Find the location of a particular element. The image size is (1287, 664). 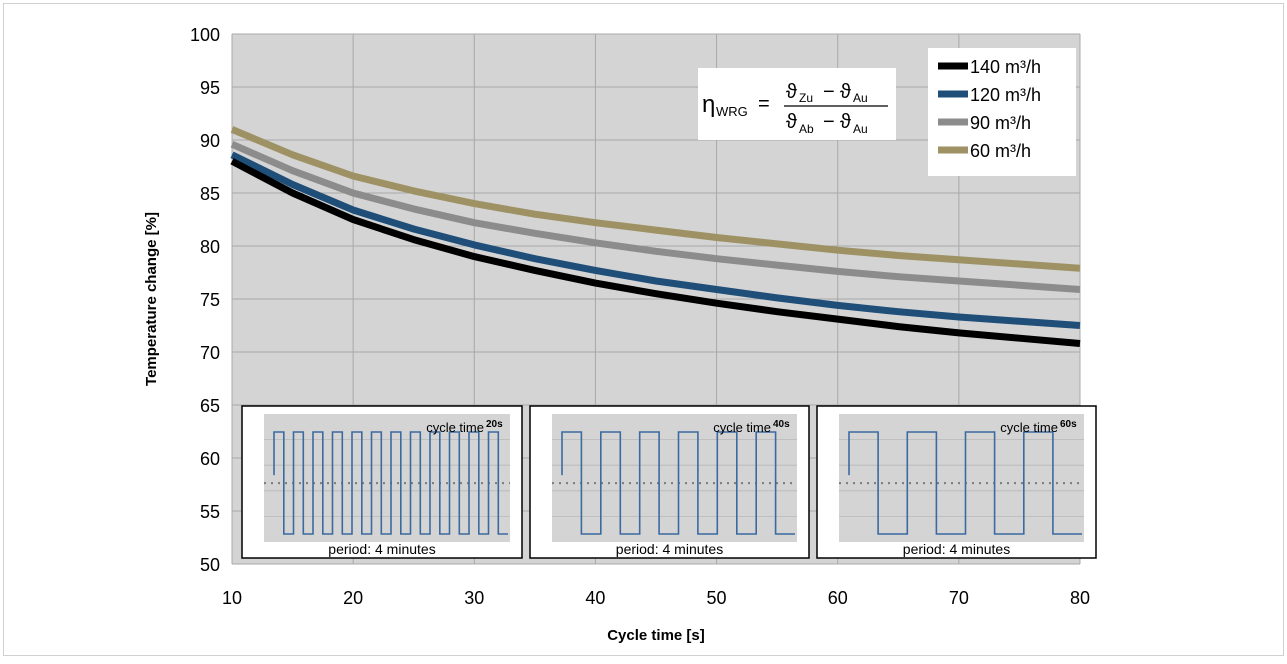

legend: 140 m³/h 120 m³/h 90 m³/h 60 m³/h is located at coordinates (1002, 112).